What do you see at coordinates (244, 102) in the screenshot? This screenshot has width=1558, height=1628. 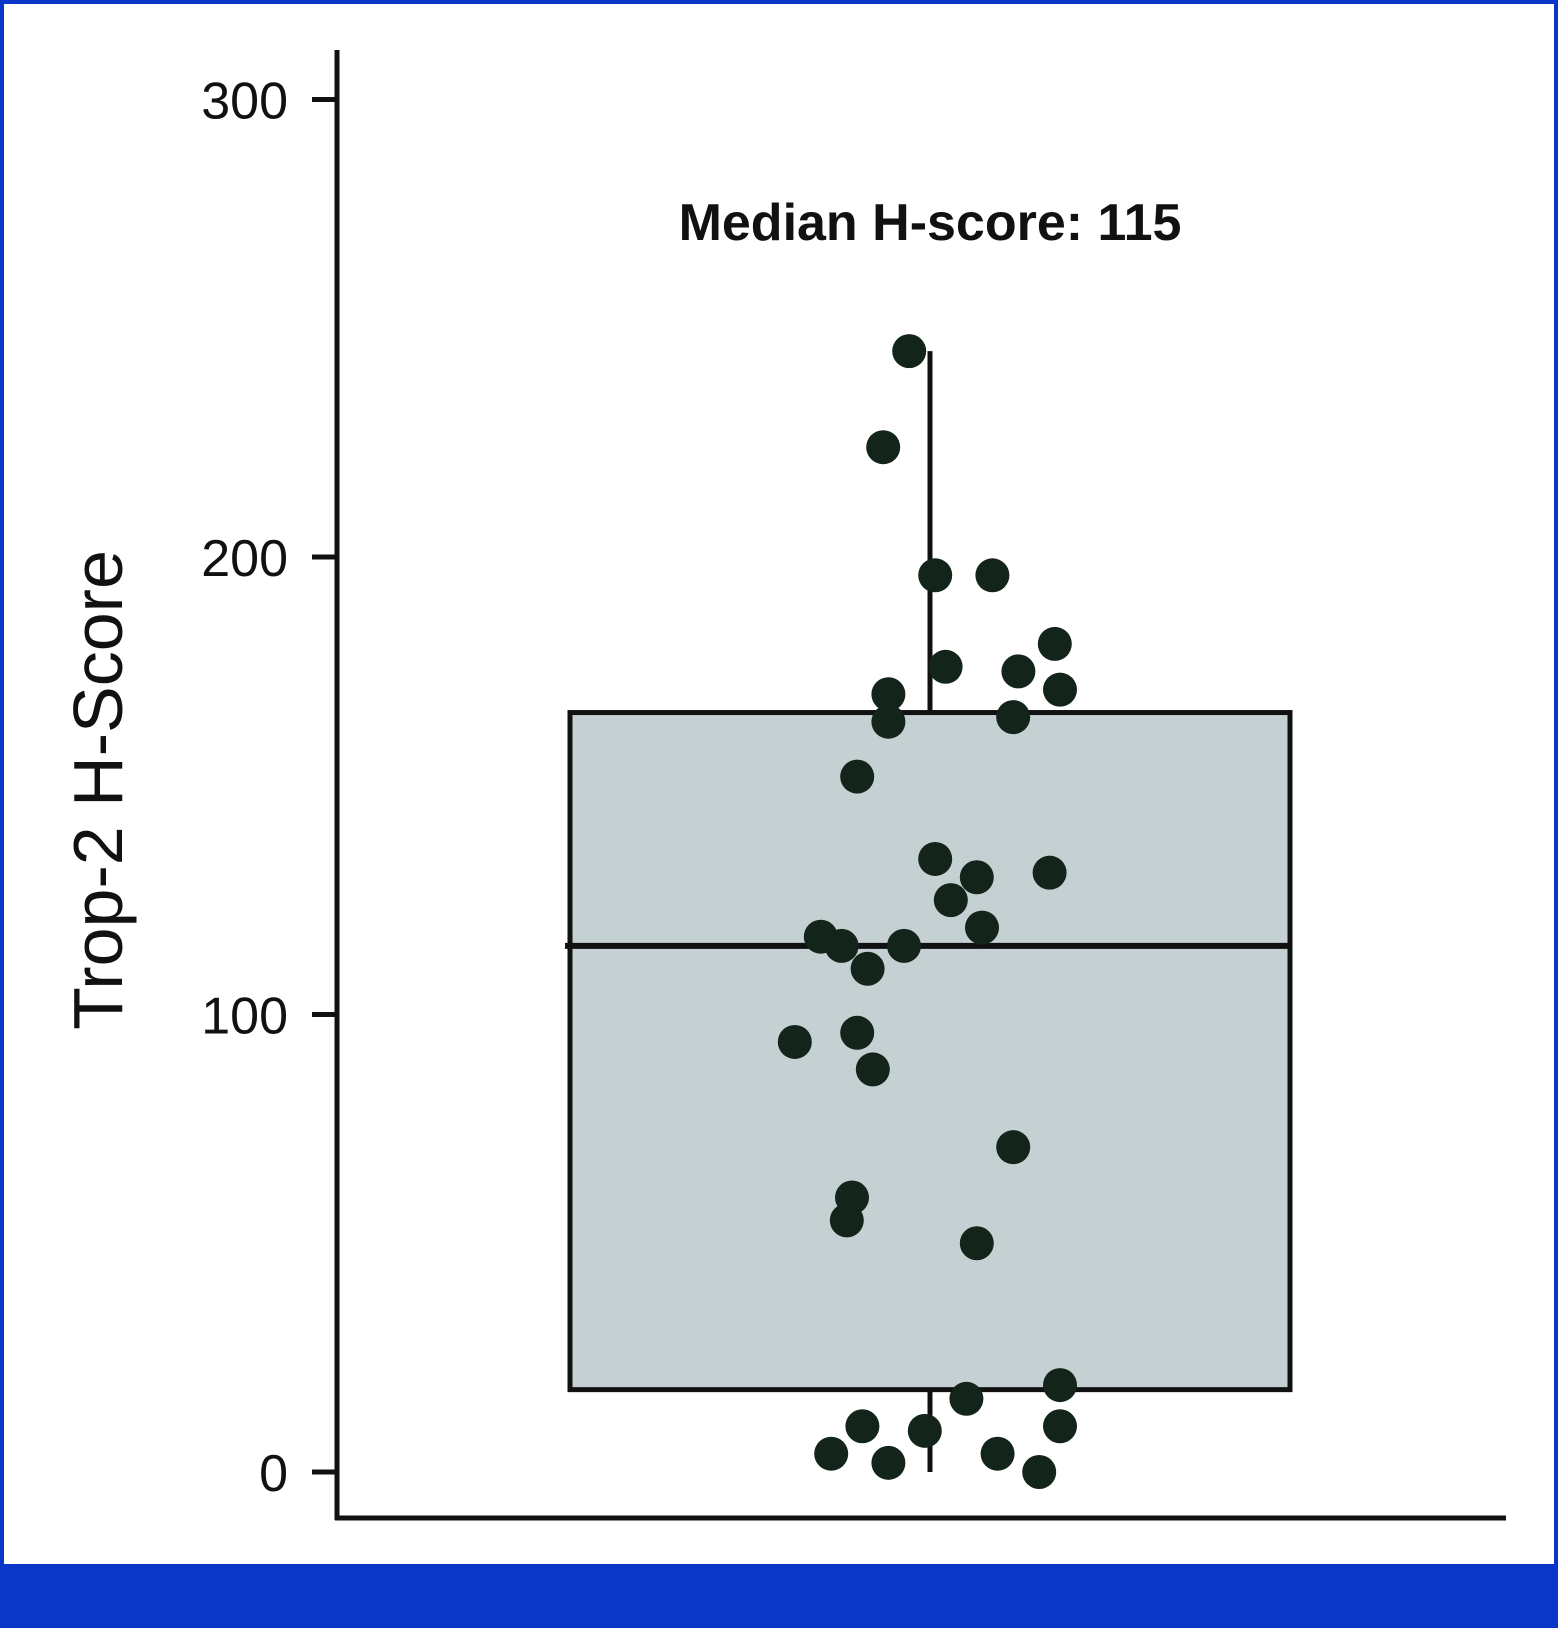 I see `y-tick-label: 300` at bounding box center [244, 102].